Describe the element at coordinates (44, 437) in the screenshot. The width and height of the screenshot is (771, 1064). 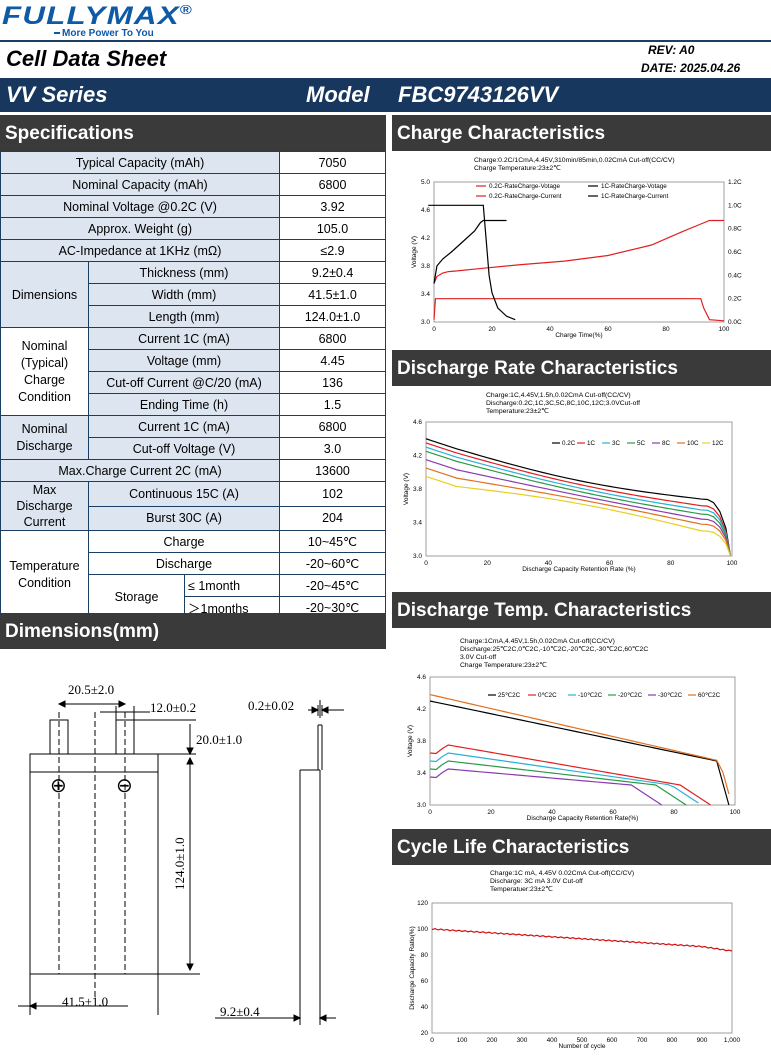
I see `group-label-discharge: Nominal Discharge` at that location.